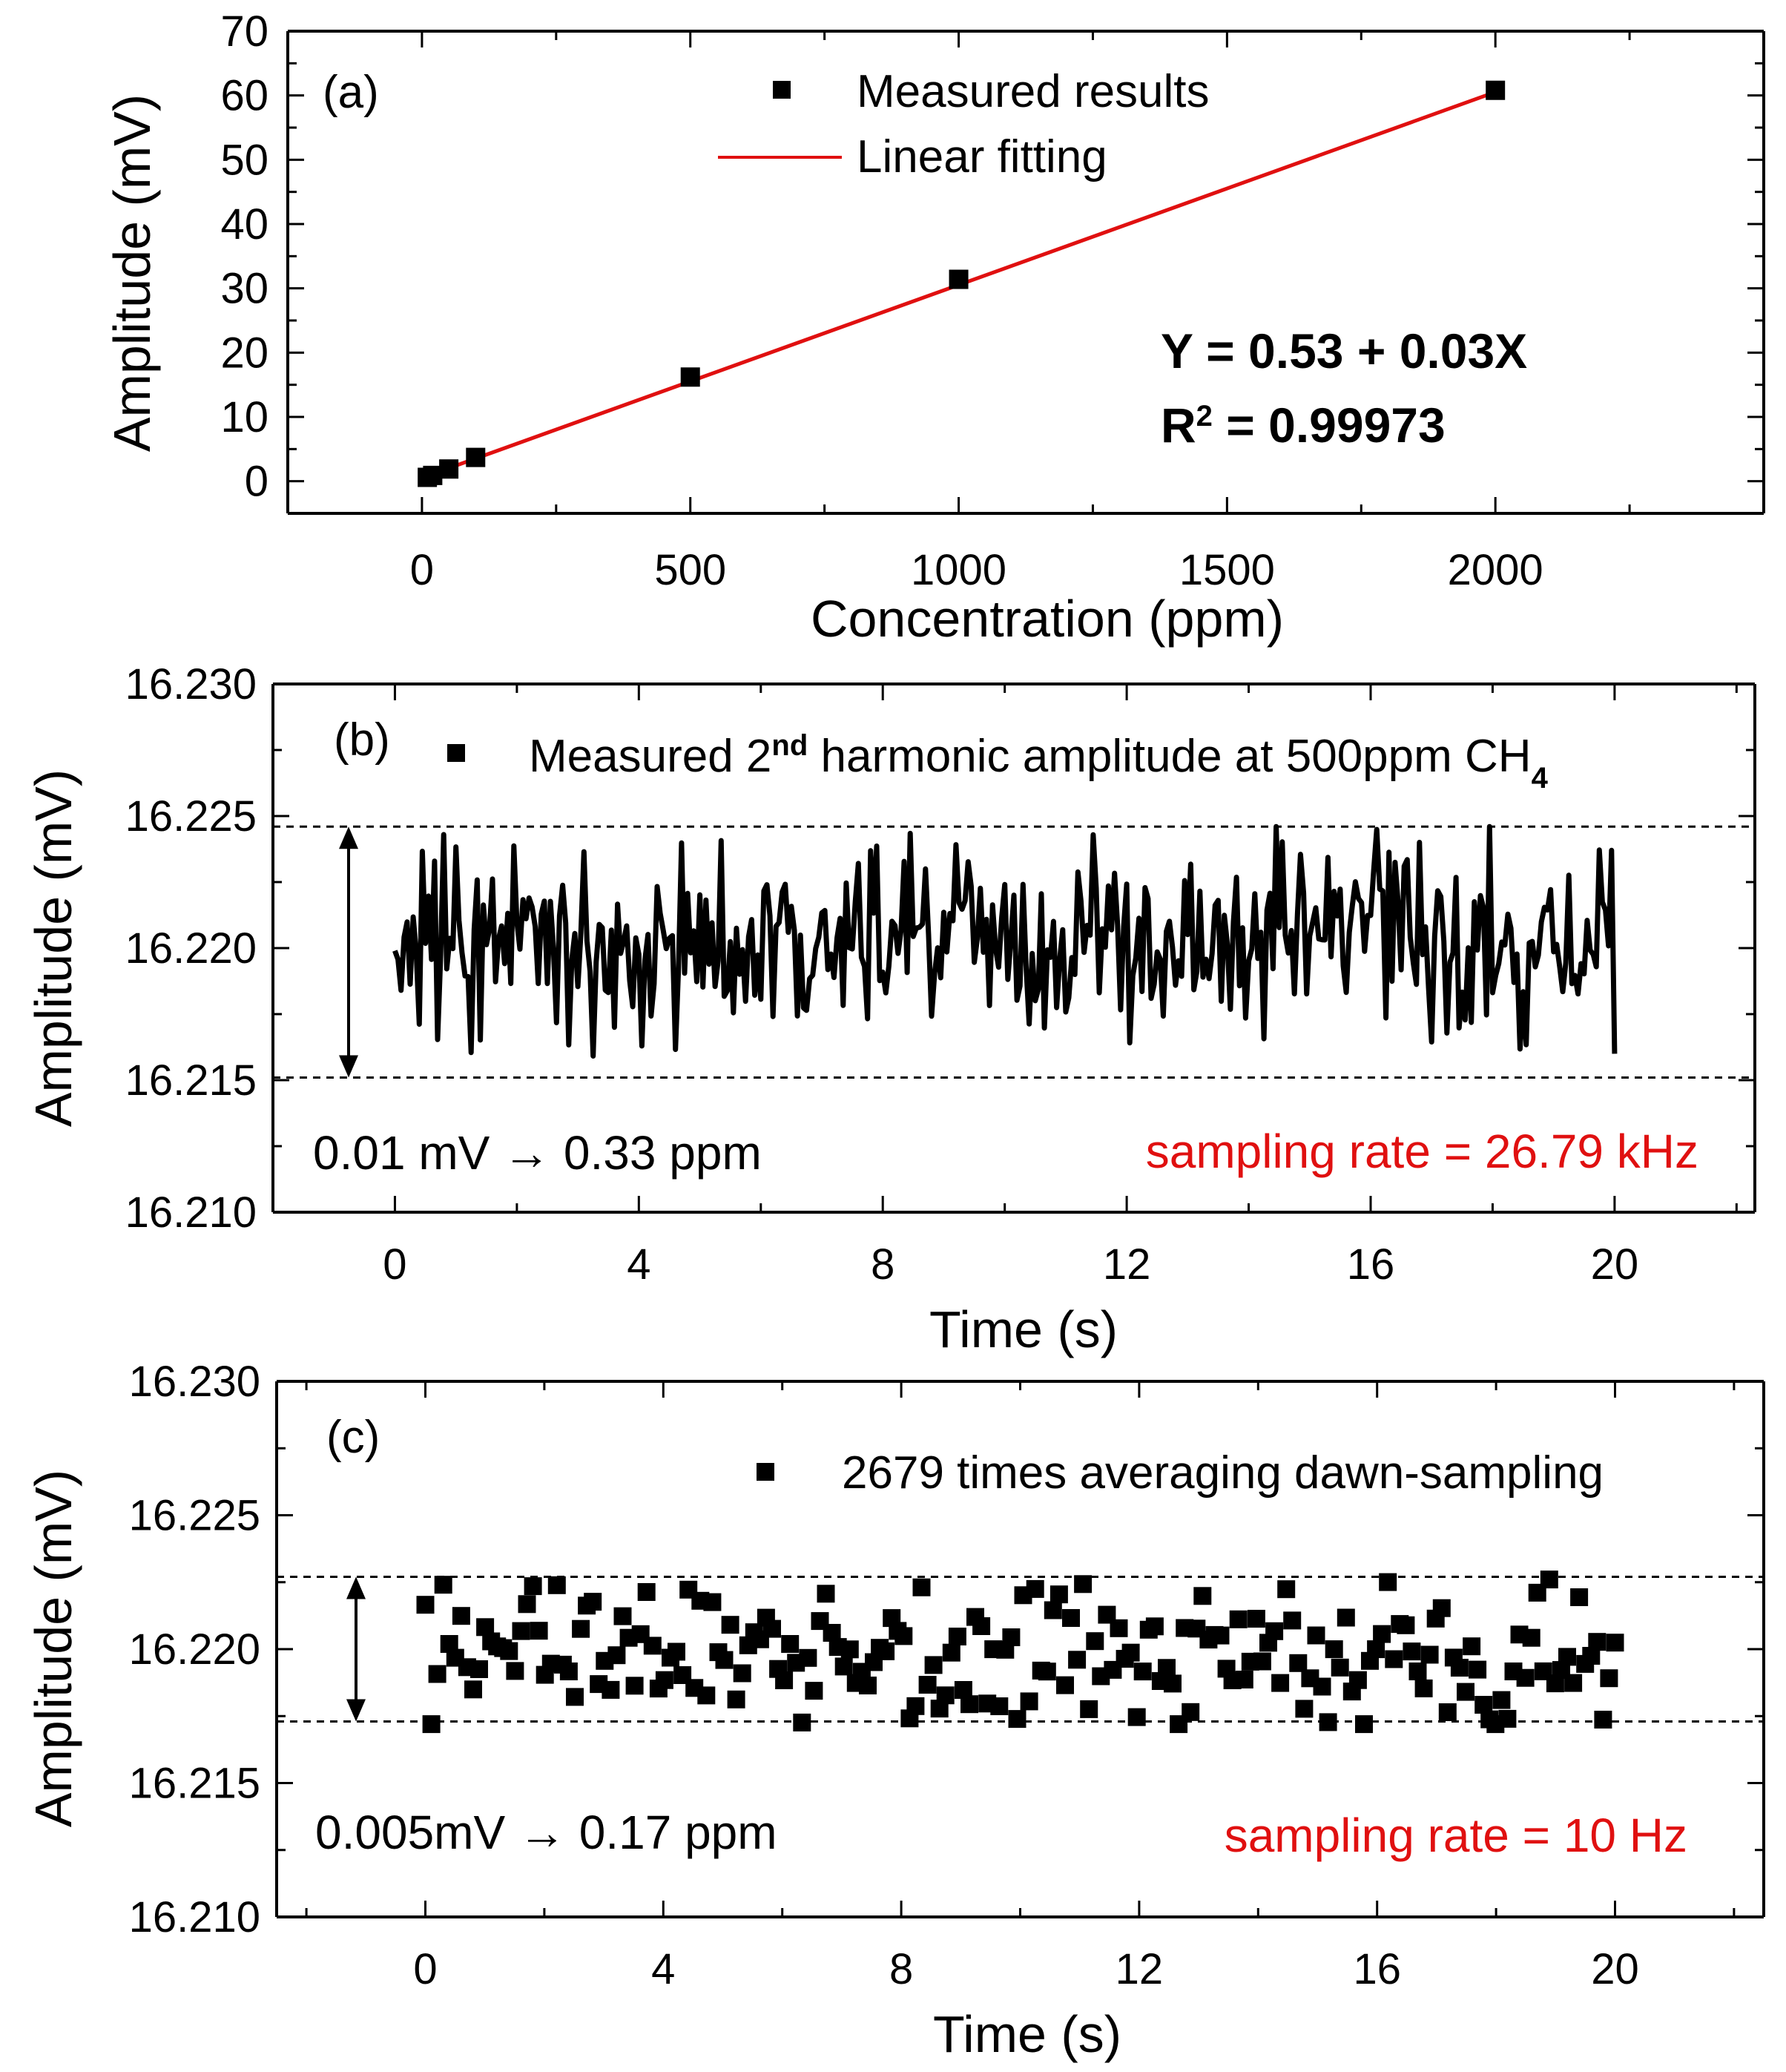 The image size is (1786, 2072). What do you see at coordinates (244, 289) in the screenshot?
I see `panel-a-y-tick-label: 30` at bounding box center [244, 289].